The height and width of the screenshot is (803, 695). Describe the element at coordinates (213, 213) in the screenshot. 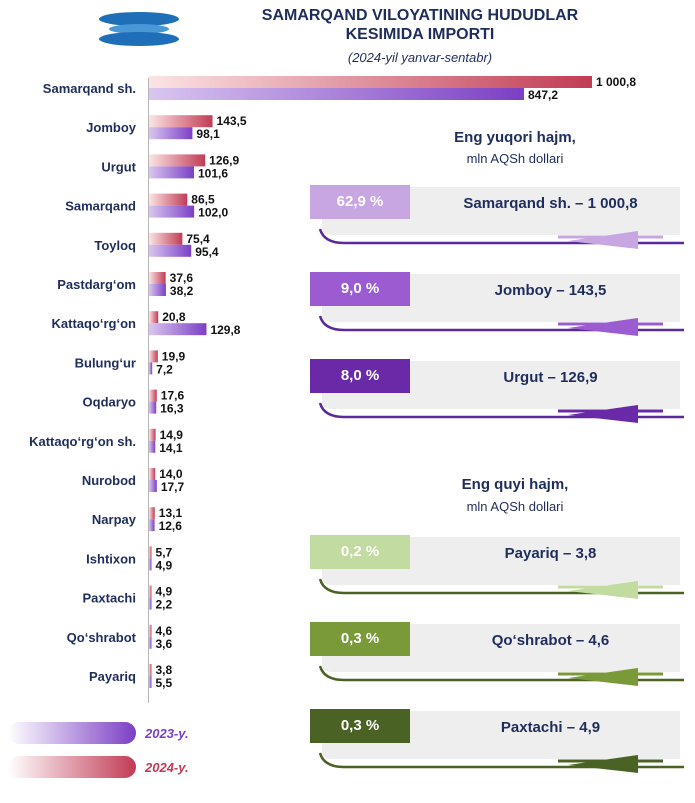

I see `value-label-2023: 102,0` at that location.